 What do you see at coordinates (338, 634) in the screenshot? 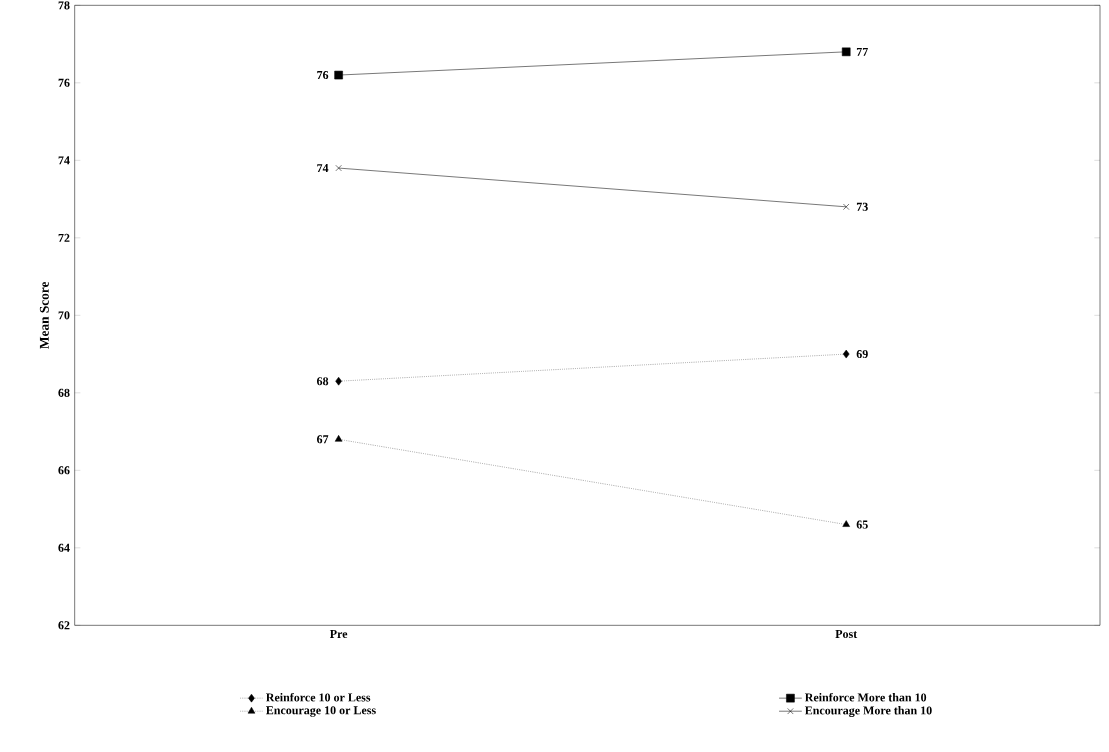
I see `x-tick-label: Pre` at bounding box center [338, 634].